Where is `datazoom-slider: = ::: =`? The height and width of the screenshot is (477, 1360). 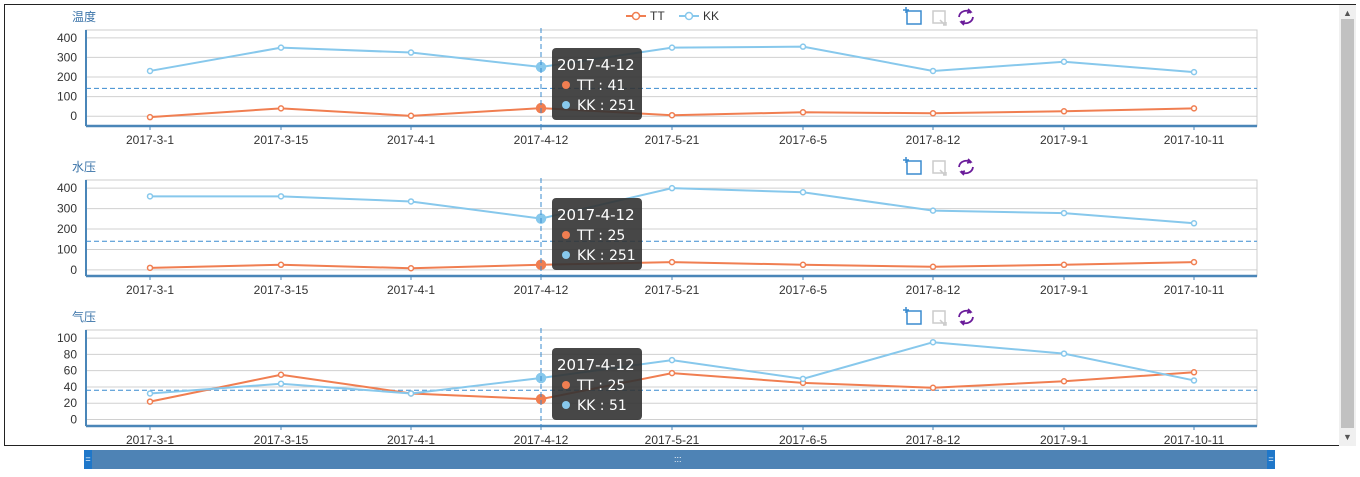 datazoom-slider: = ::: = is located at coordinates (679, 459).